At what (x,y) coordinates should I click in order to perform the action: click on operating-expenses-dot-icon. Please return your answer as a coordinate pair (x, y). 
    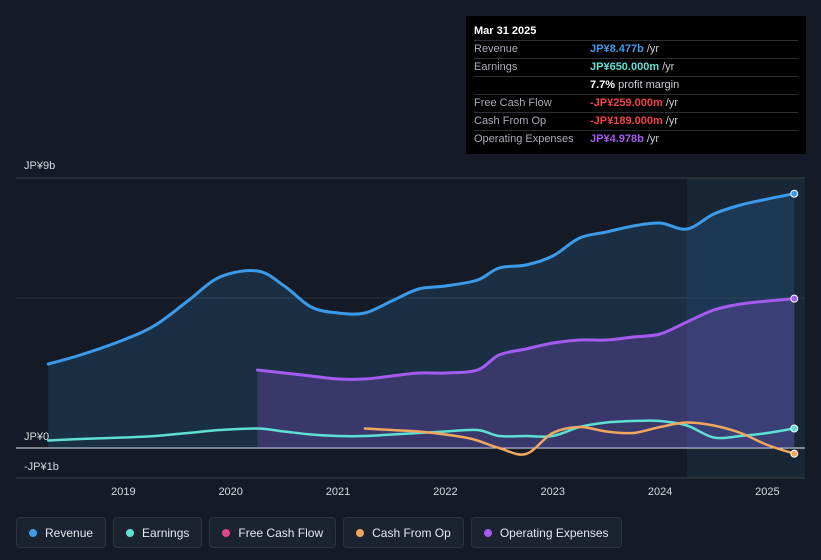
    Looking at the image, I should click on (487, 532).